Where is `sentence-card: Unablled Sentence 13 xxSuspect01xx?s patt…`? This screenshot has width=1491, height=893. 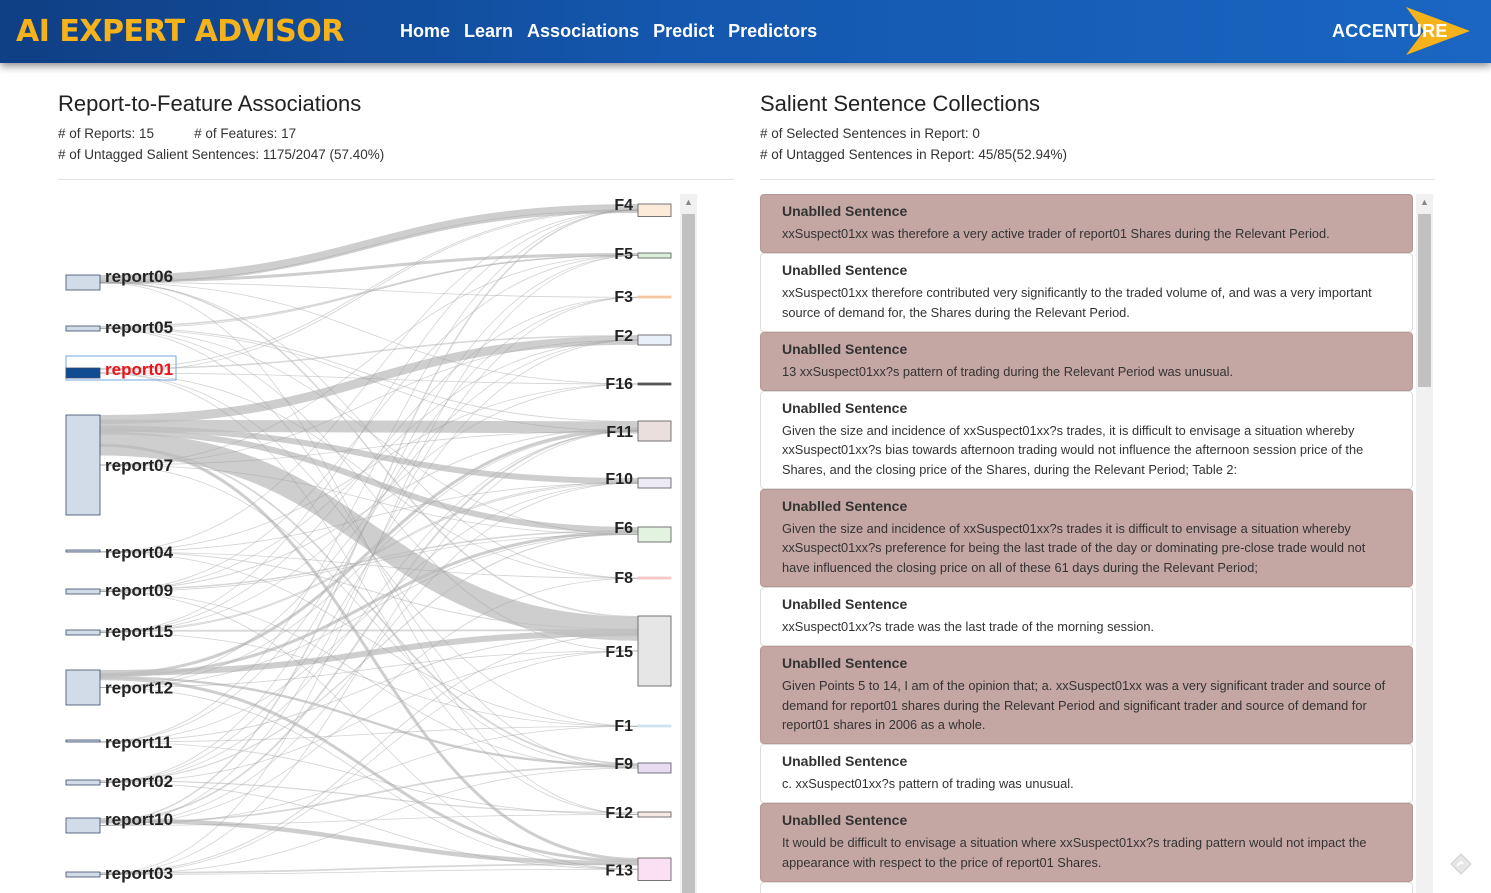 sentence-card: Unablled Sentence 13 xxSuspect01xx?s patt… is located at coordinates (1086, 361).